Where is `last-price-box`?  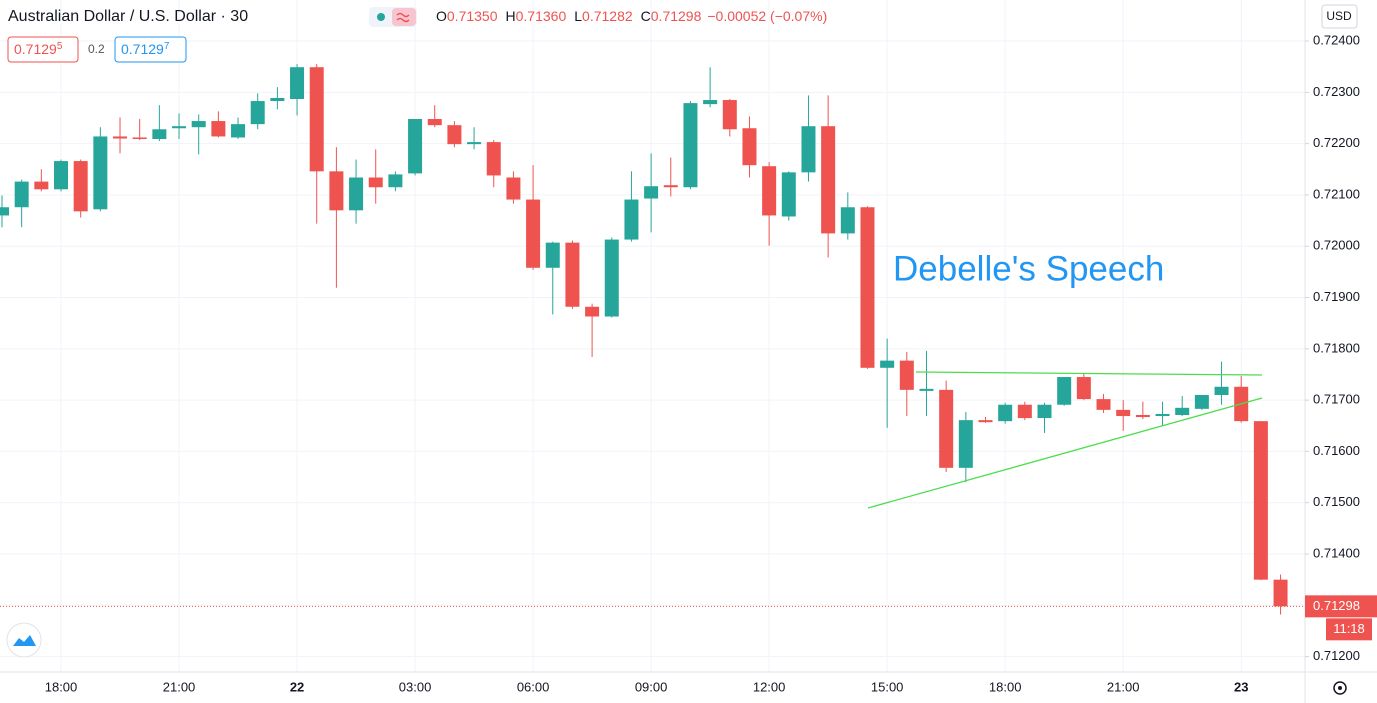
last-price-box is located at coordinates (1341, 606).